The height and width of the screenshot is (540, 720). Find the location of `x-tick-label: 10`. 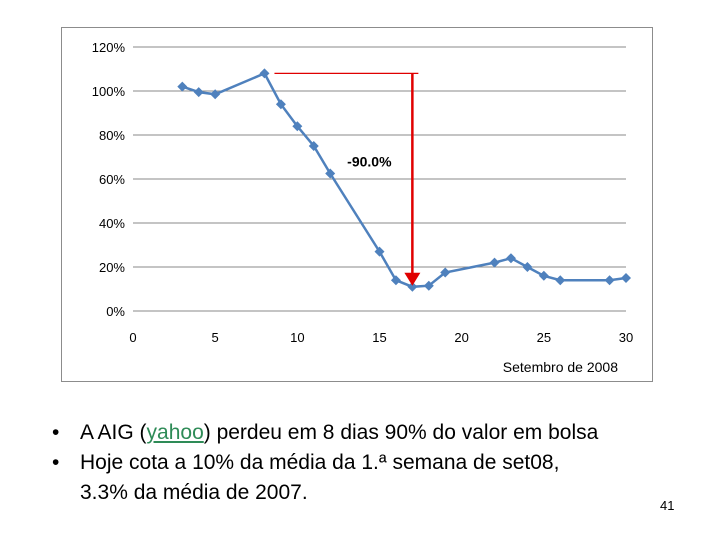

x-tick-label: 10 is located at coordinates (297, 337).